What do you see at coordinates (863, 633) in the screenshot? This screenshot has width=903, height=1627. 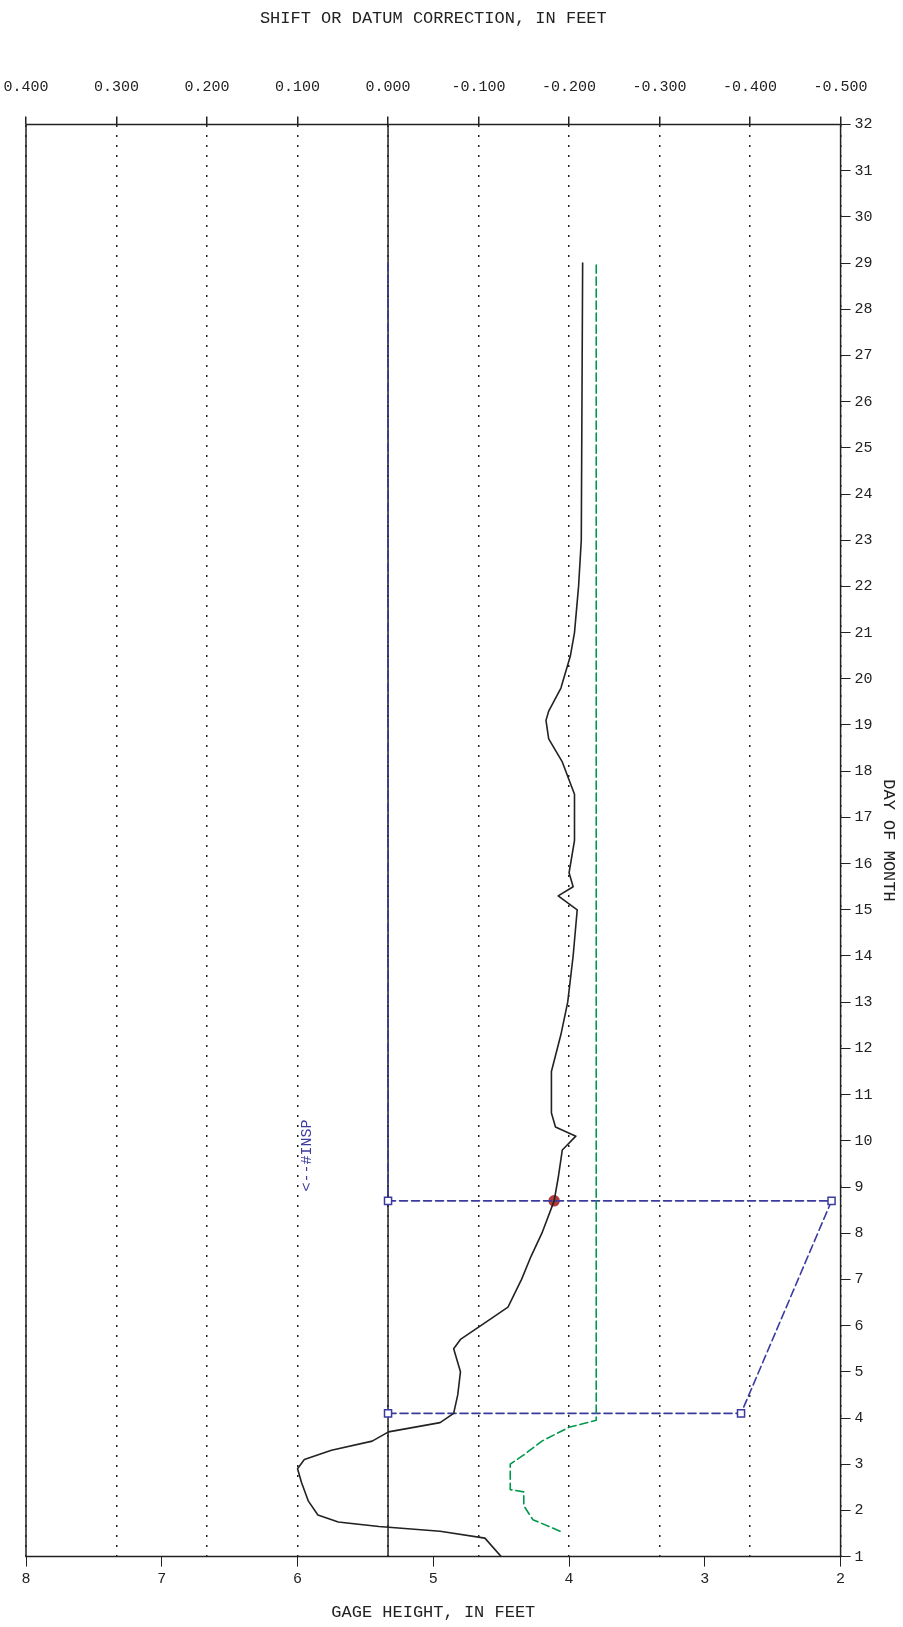 I see `y-tick-label: 21` at bounding box center [863, 633].